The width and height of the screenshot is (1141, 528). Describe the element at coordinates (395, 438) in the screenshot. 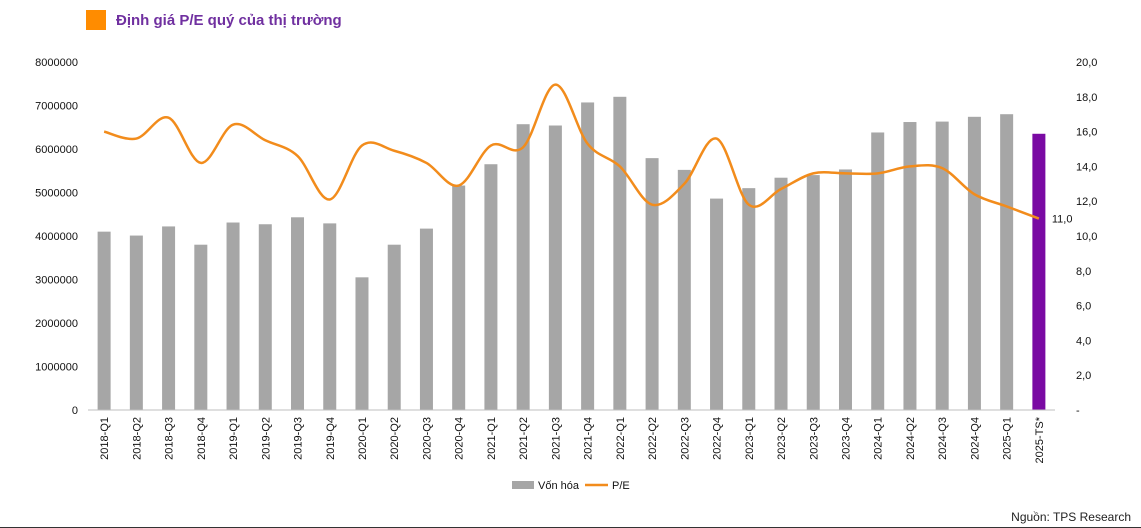

I see `x-tick-label: 2020-Q2` at that location.